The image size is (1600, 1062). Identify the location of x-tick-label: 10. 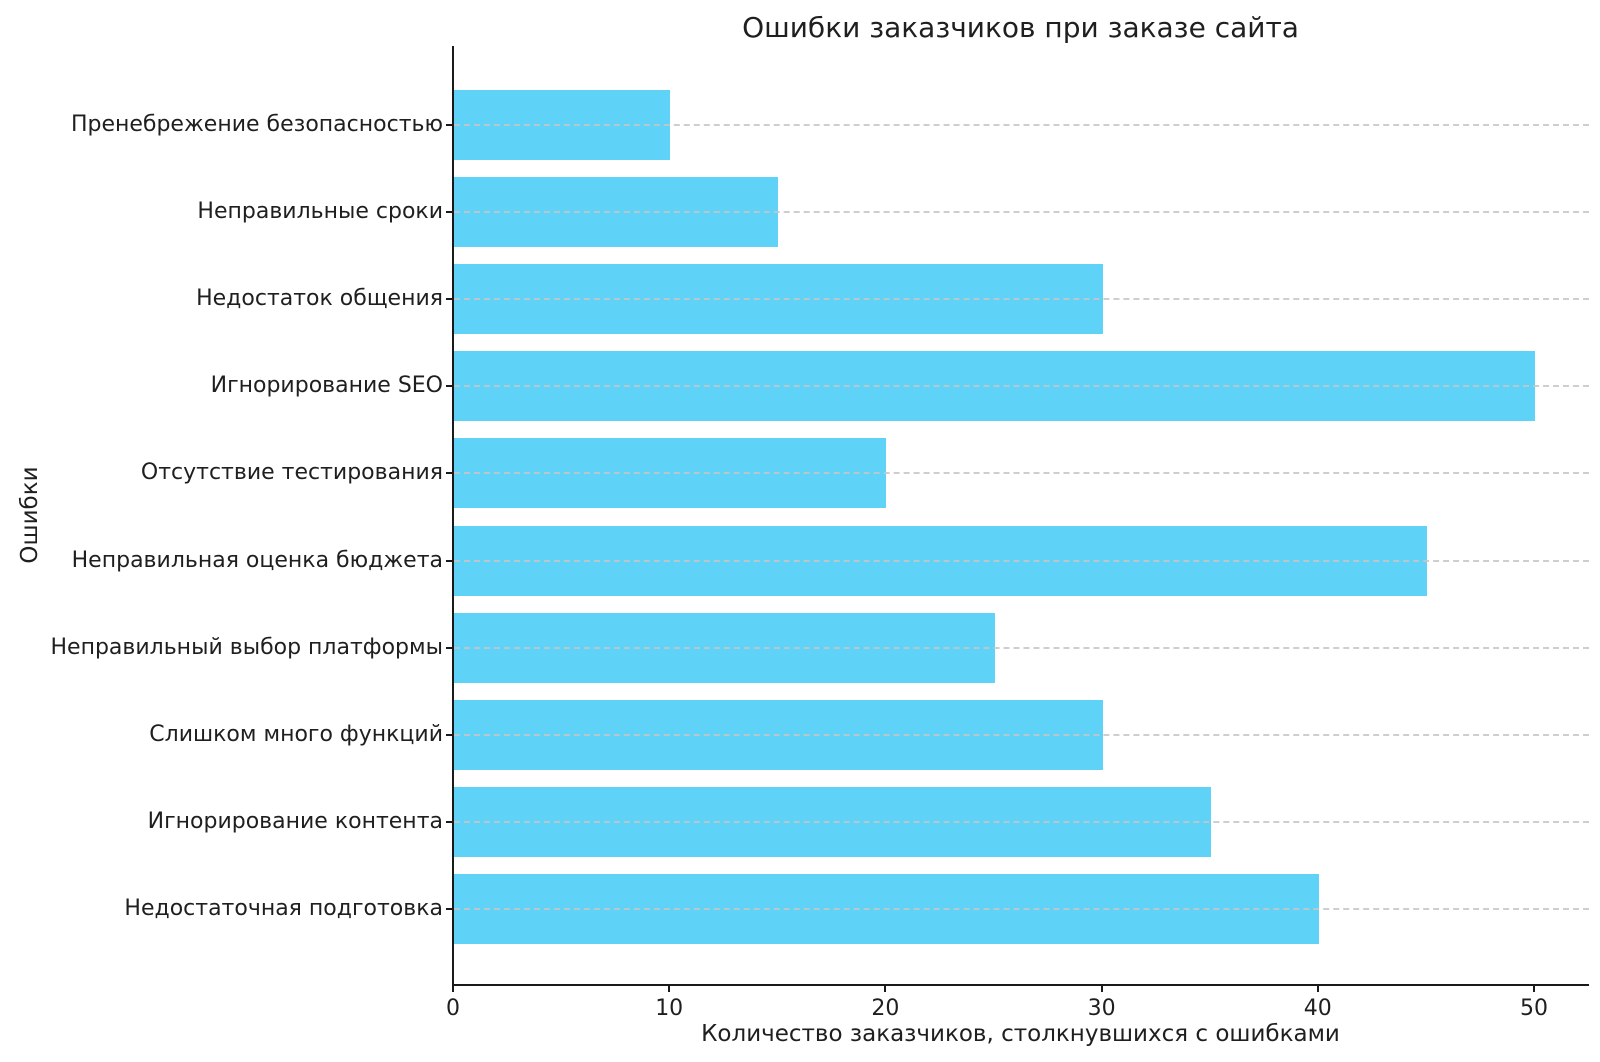
(669, 1008).